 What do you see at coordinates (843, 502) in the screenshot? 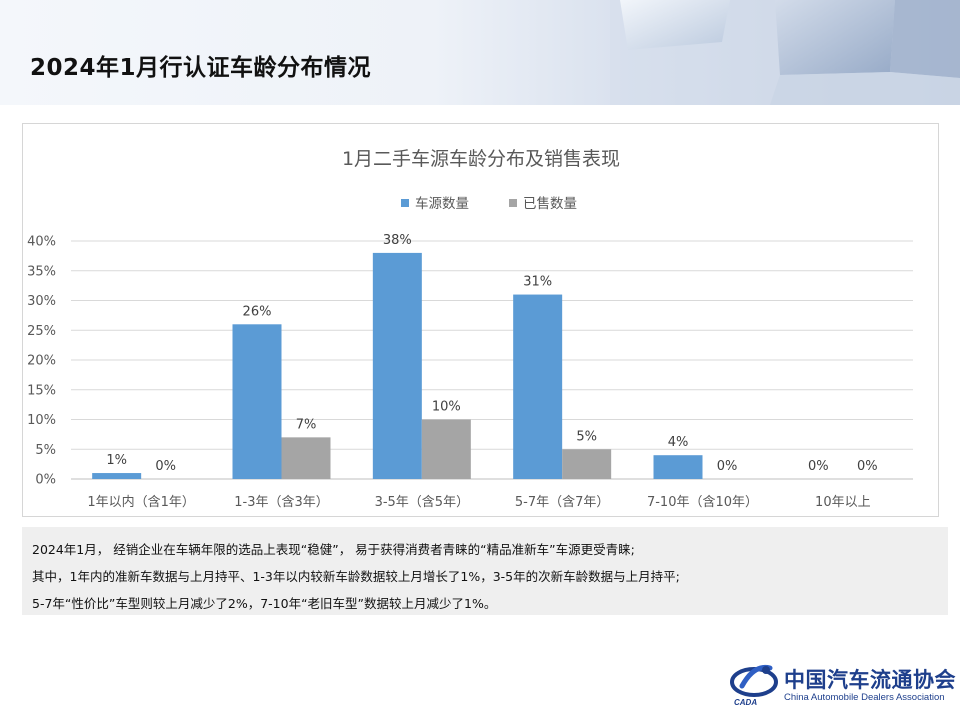
I see `x-tick-label: 10年以上` at bounding box center [843, 502].